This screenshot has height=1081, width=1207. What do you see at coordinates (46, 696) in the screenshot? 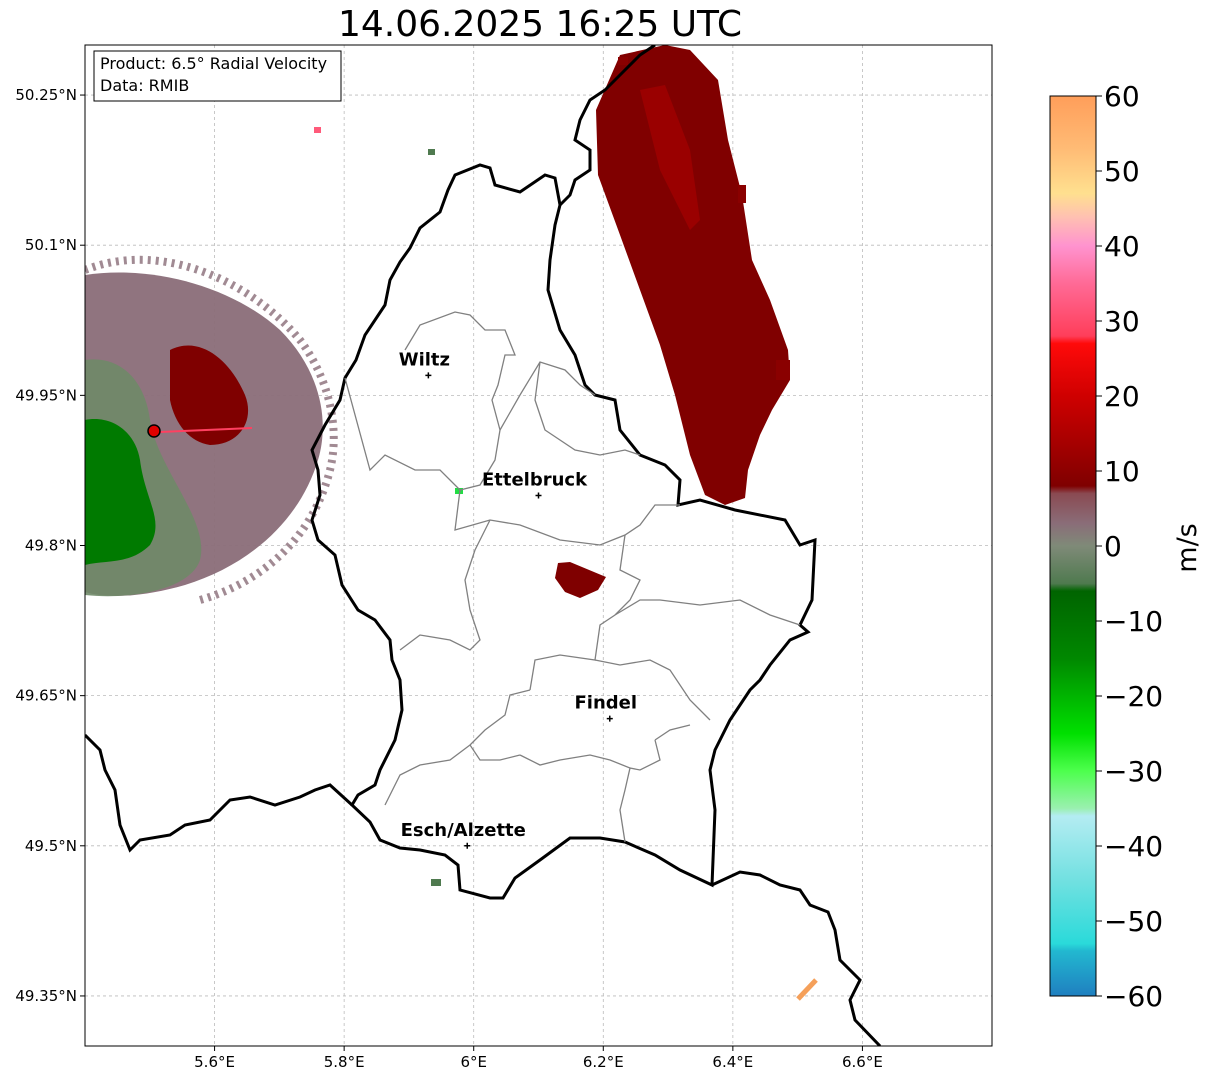
I see `lat-tick-label: 49.65°N` at bounding box center [46, 696].